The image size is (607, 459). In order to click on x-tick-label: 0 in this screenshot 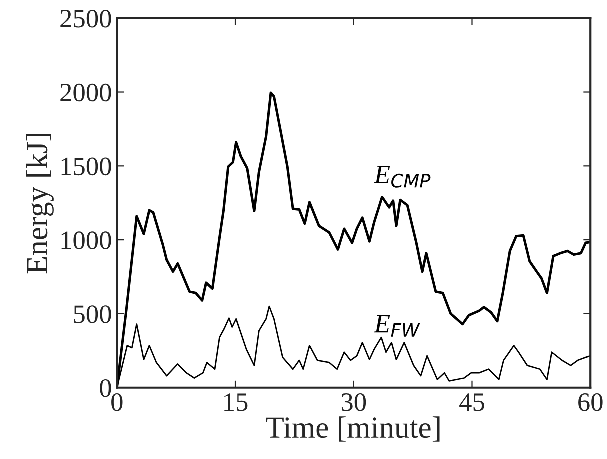, I will do `click(117, 402)`.